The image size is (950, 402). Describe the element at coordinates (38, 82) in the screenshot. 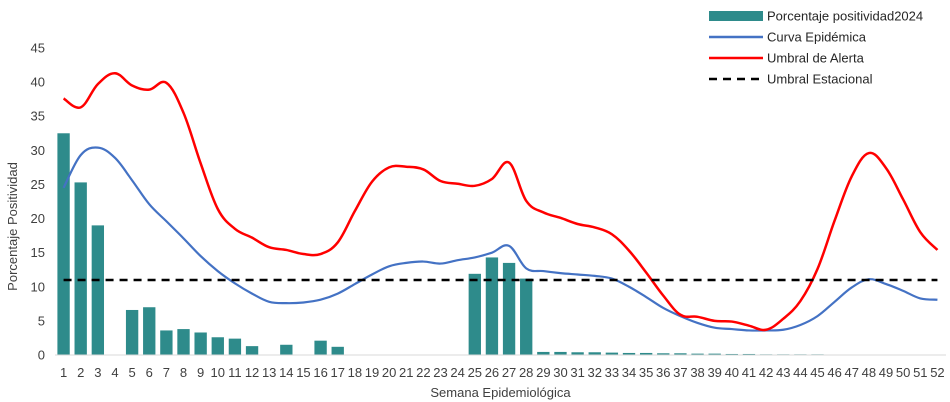

I see `y-tick-label: 40` at that location.